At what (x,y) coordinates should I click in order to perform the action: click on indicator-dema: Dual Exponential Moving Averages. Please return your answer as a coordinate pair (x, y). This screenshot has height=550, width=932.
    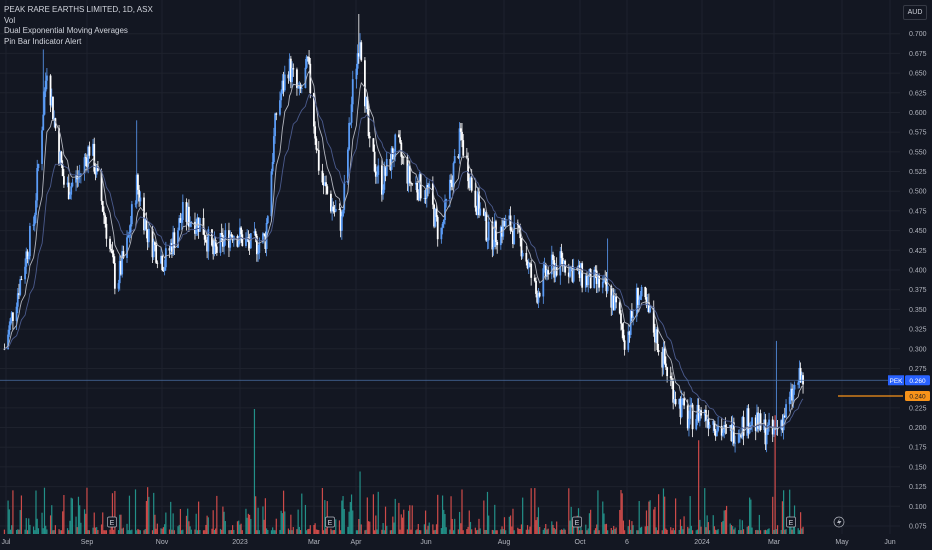
    Looking at the image, I should click on (66, 30).